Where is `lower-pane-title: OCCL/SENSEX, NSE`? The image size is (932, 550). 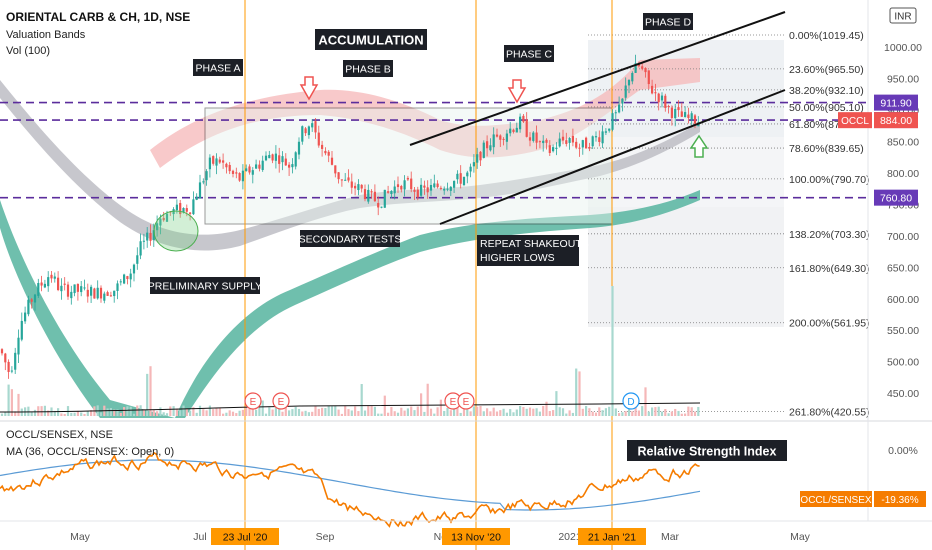 lower-pane-title: OCCL/SENSEX, NSE is located at coordinates (59, 435).